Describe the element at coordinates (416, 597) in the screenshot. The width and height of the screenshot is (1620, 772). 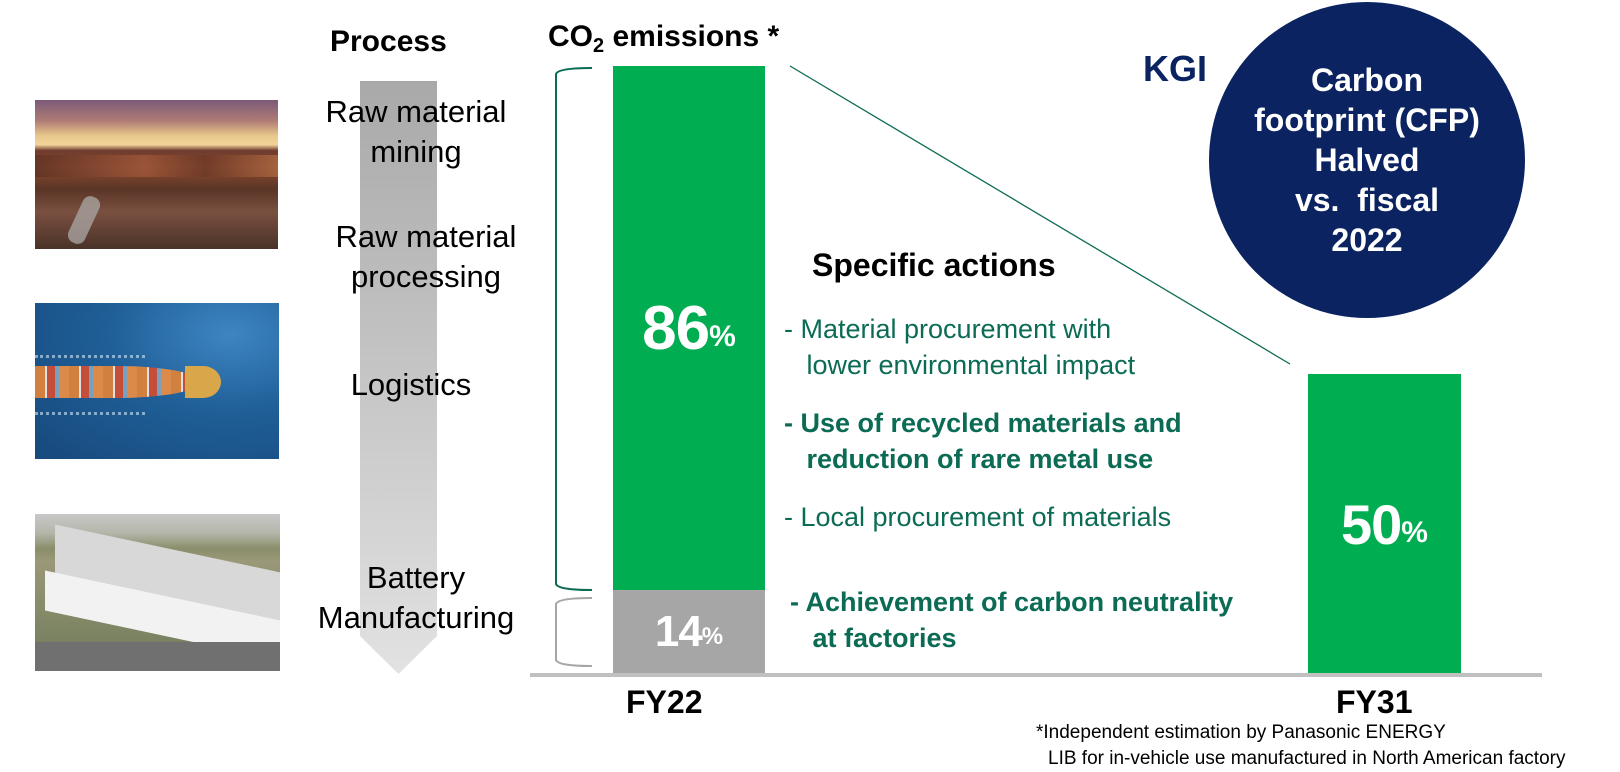
I see `stage-battery-manufacturing: Battery Manufacturing` at that location.